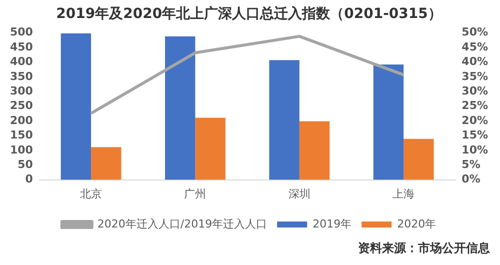  What do you see at coordinates (22, 32) in the screenshot?
I see `y-tick-label: 500` at bounding box center [22, 32].